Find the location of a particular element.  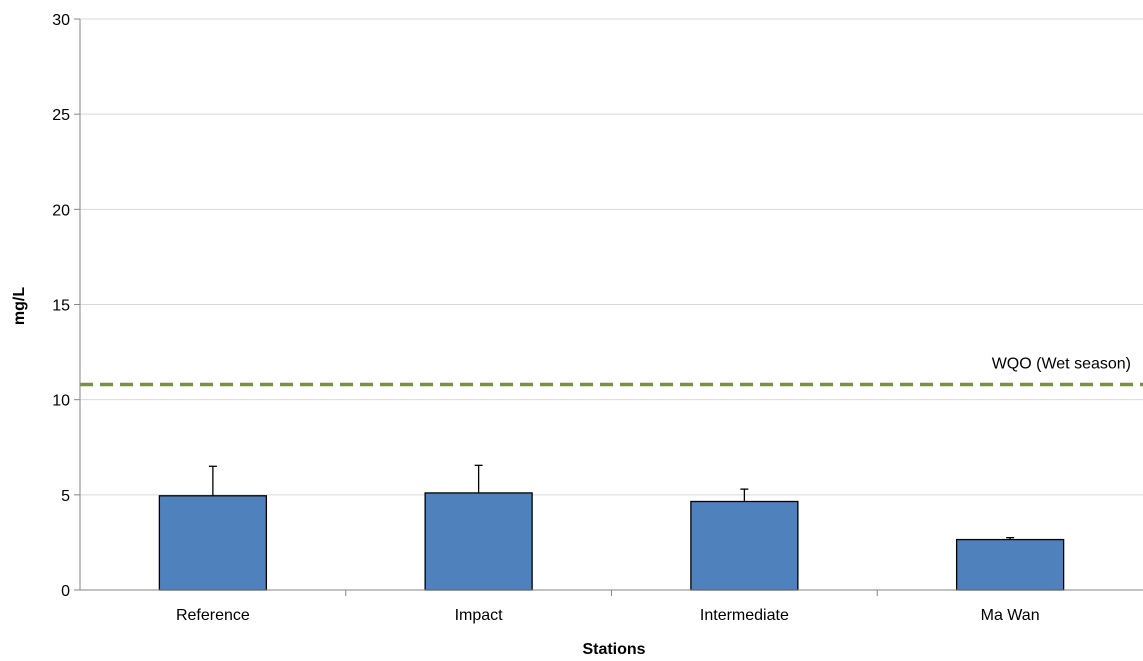

y-tick-label: 10 is located at coordinates (61, 401).